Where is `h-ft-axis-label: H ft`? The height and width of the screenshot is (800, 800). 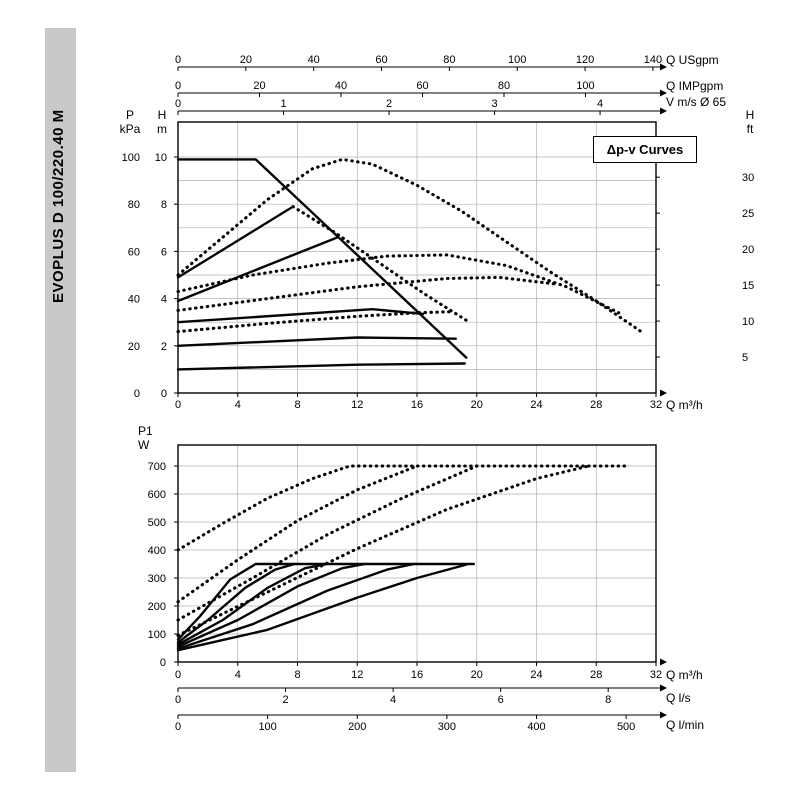 h-ft-axis-label: H ft is located at coordinates (750, 122).